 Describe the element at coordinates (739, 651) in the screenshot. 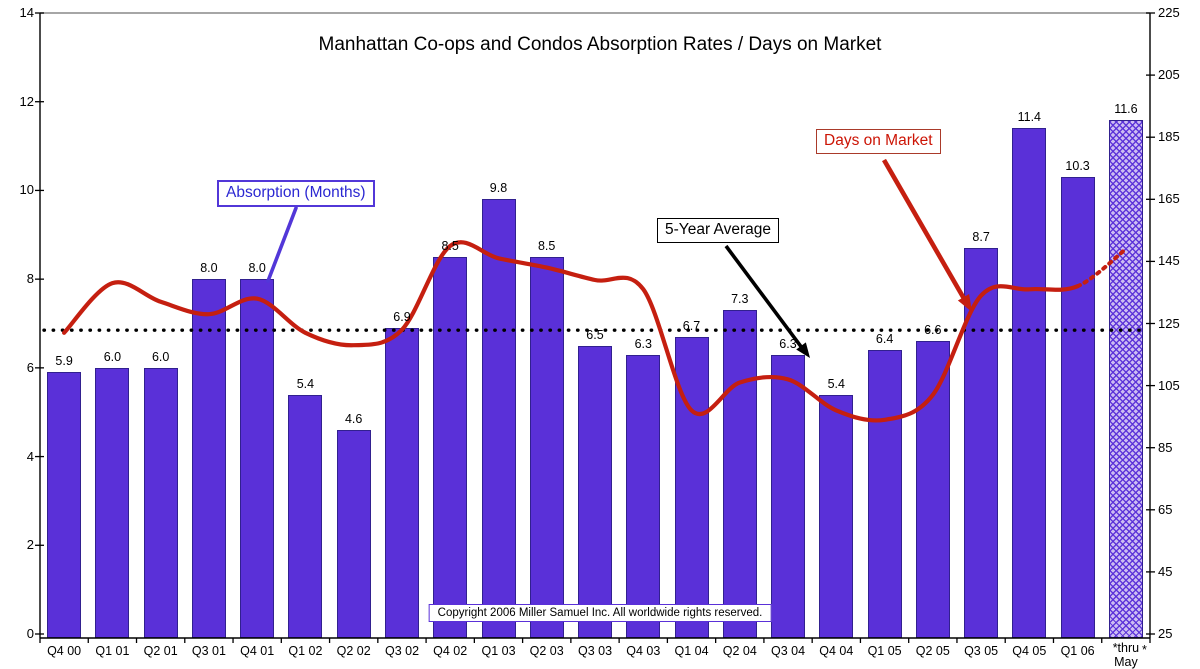

I see `x-axis-label: Q2 04` at that location.